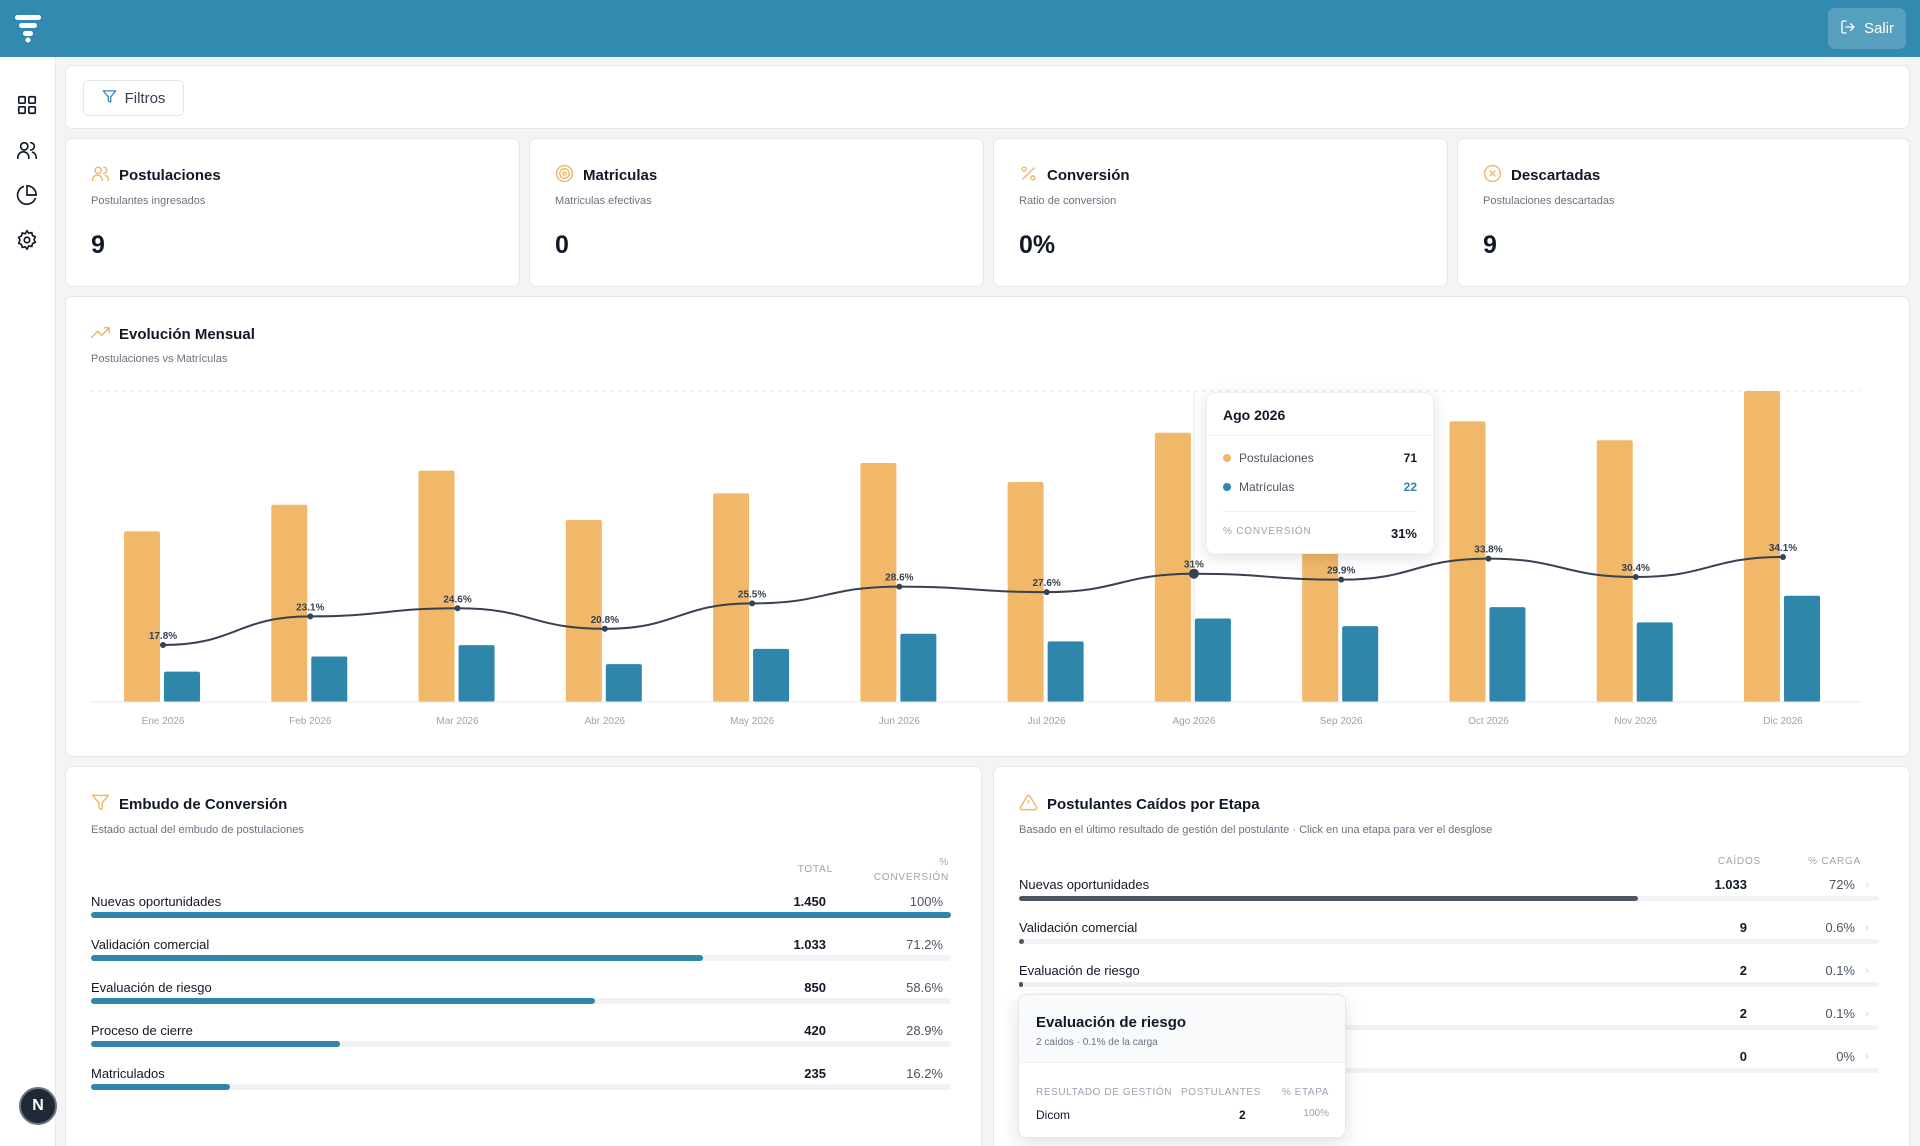  Describe the element at coordinates (1743, 1056) in the screenshot. I see `dropped-count: 0` at that location.